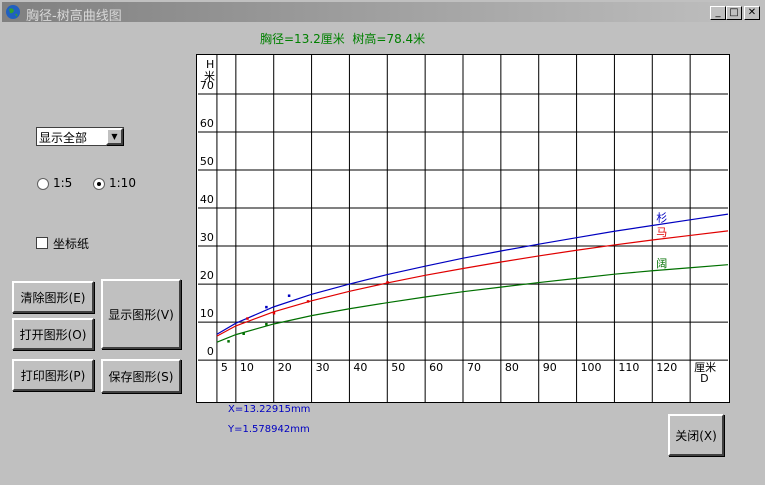 The image size is (765, 485). Describe the element at coordinates (53, 375) in the screenshot. I see `print-button: 打印图形(P)` at that location.